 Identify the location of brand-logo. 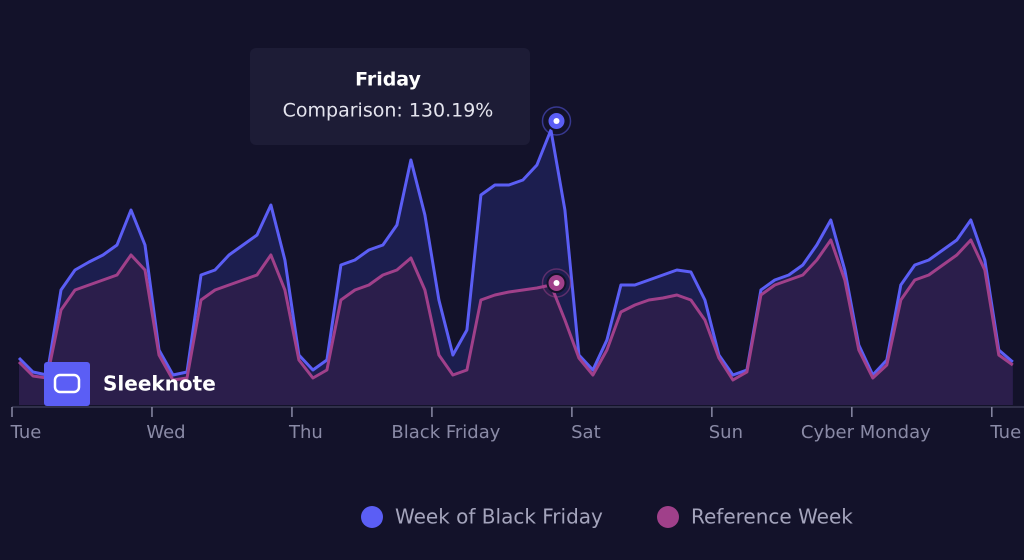
(67, 384).